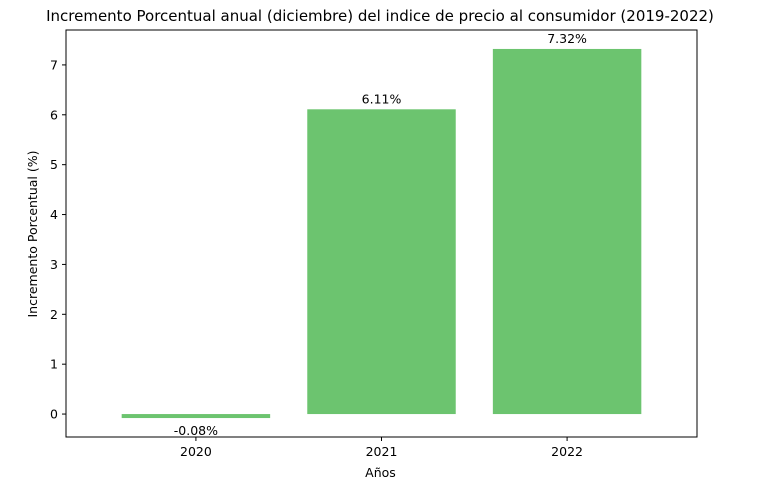 The height and width of the screenshot is (490, 761). What do you see at coordinates (381, 262) in the screenshot?
I see `bar-2021` at bounding box center [381, 262].